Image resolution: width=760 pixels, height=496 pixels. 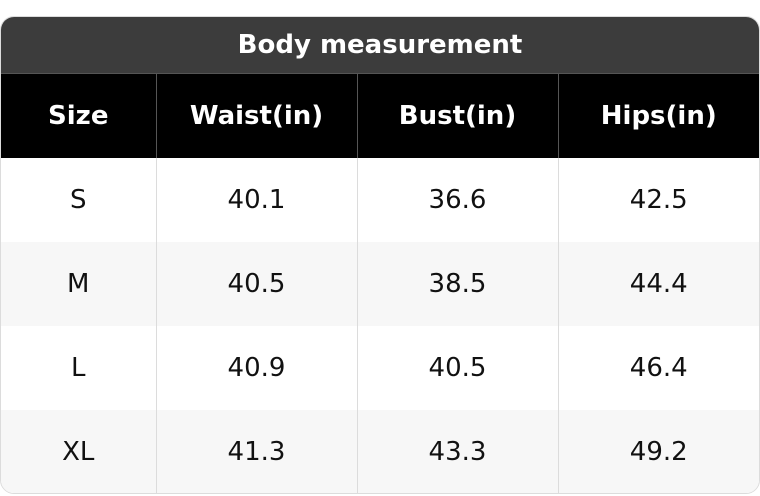 What do you see at coordinates (457, 451) in the screenshot?
I see `measurement-cell: 43.3` at bounding box center [457, 451].